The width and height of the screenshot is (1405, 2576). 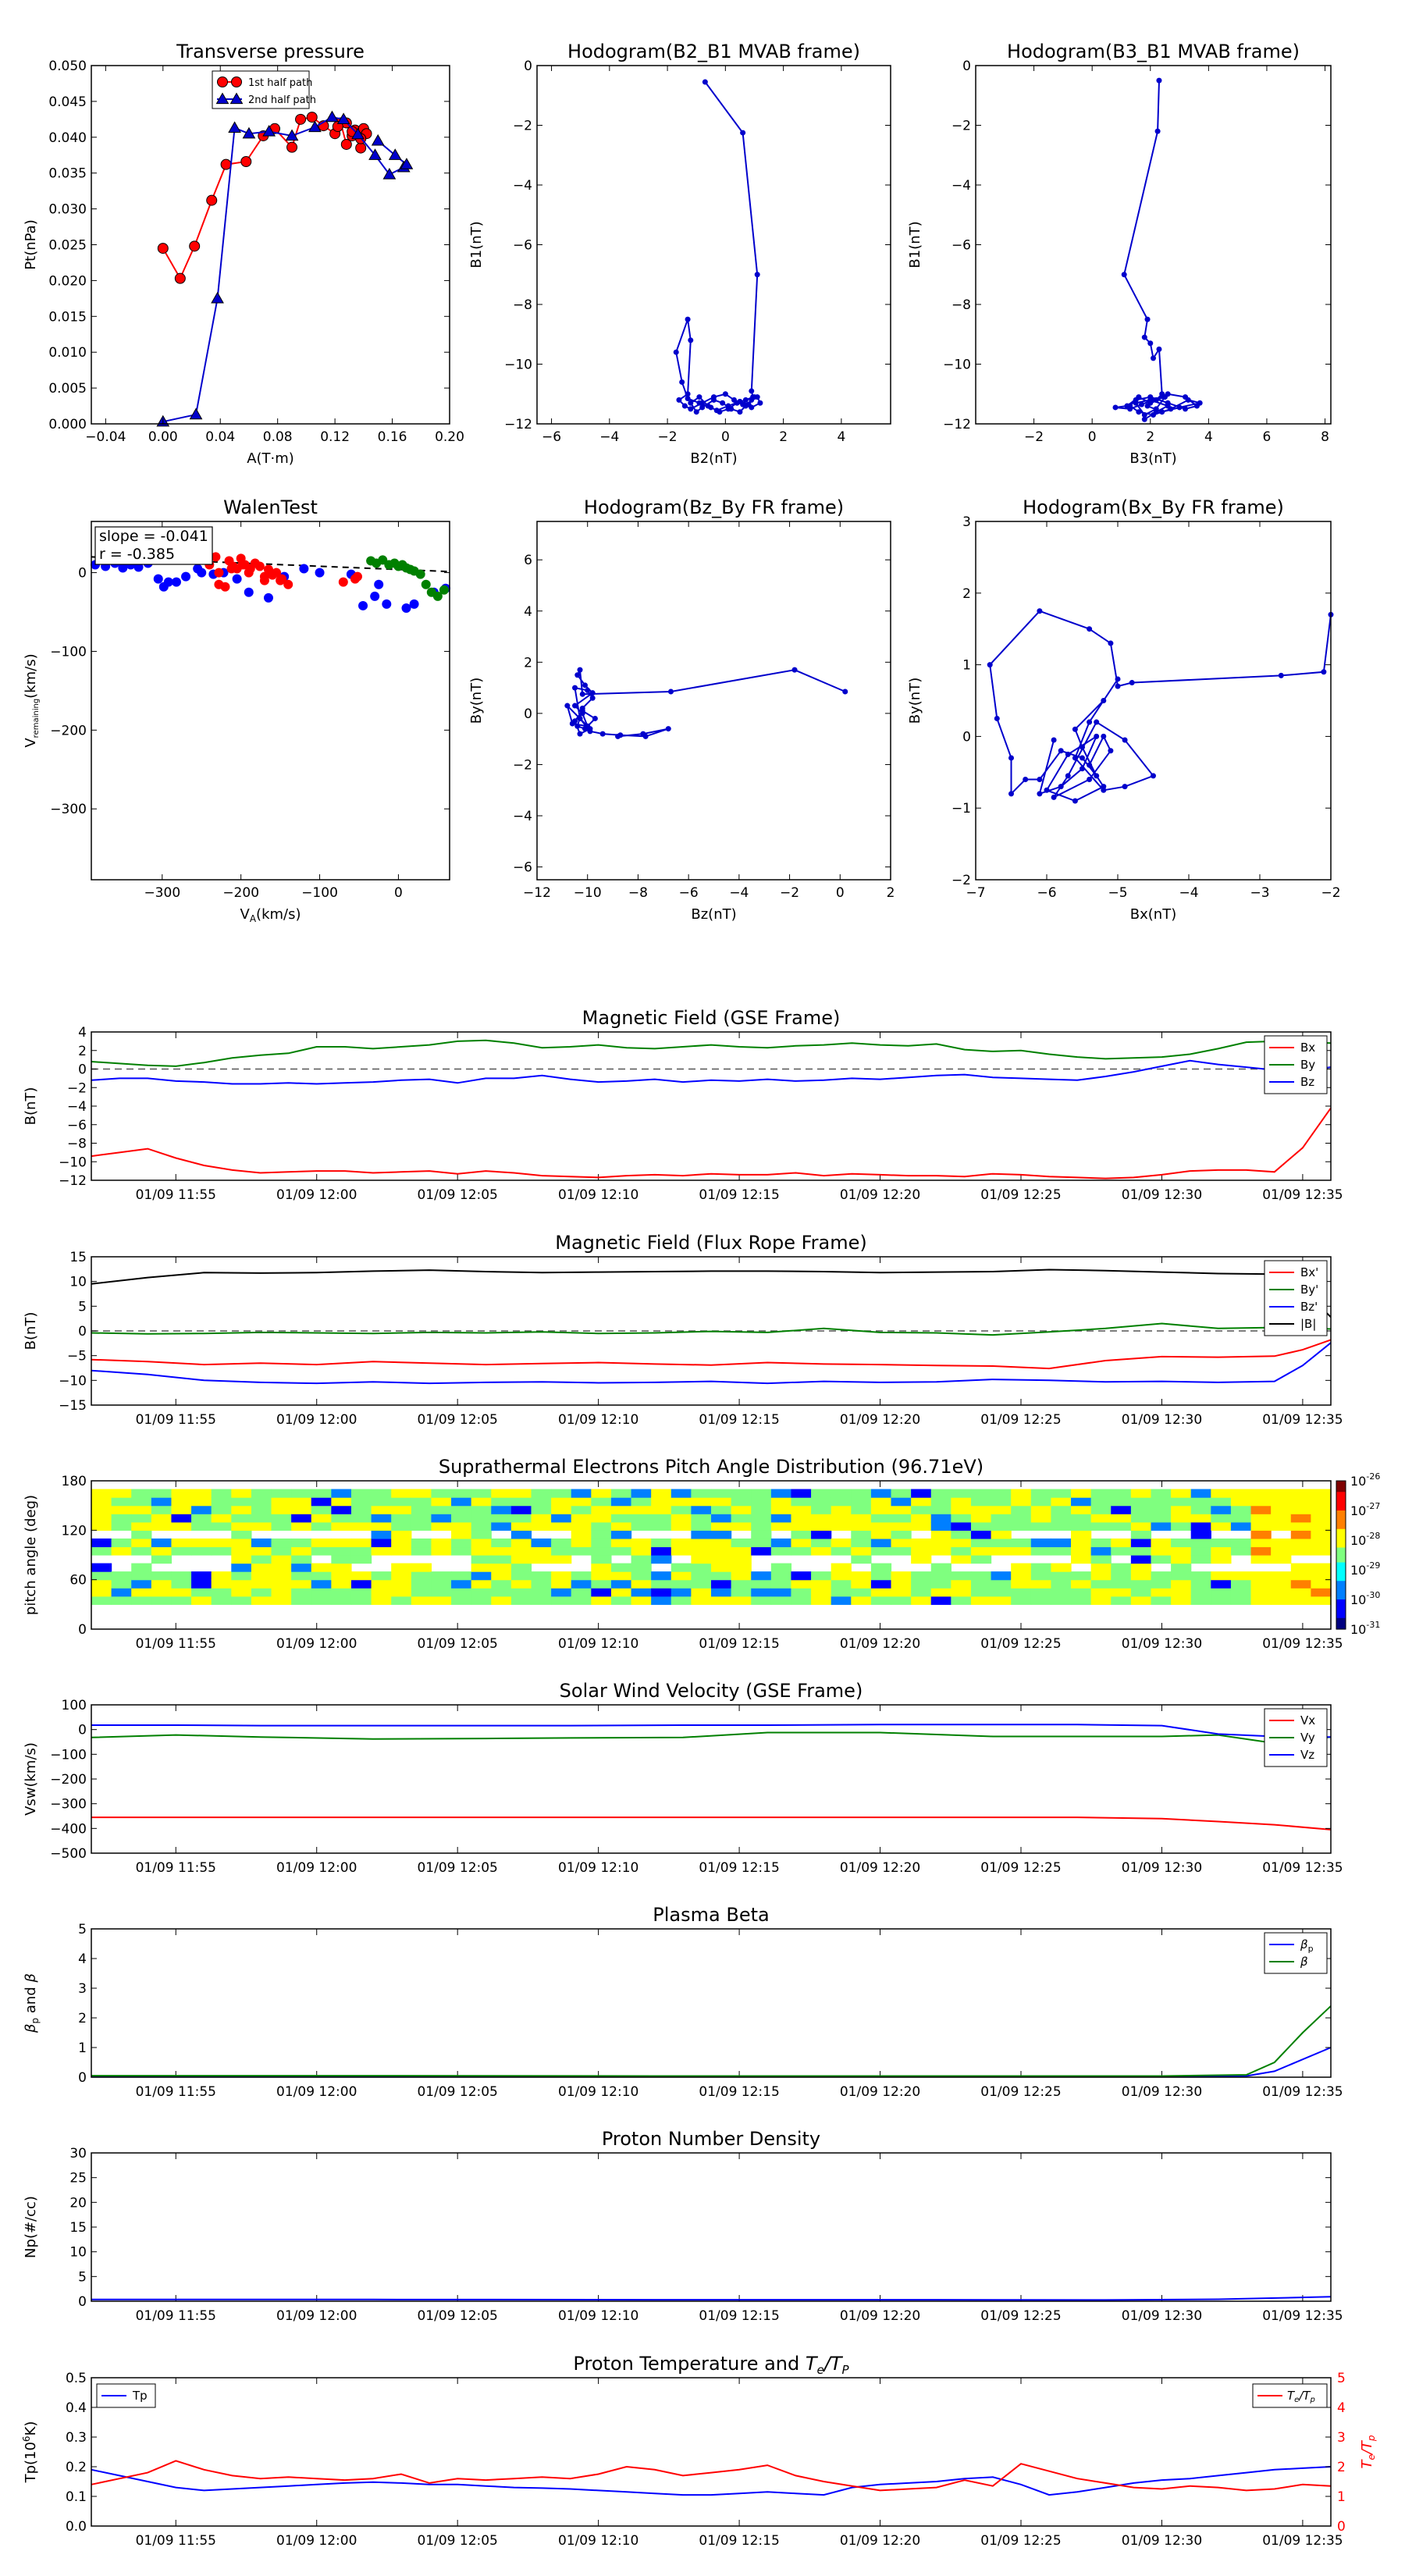 What do you see at coordinates (1162, 1868) in the screenshot?
I see `x-tick-label: 01/09 12:30` at bounding box center [1162, 1868].